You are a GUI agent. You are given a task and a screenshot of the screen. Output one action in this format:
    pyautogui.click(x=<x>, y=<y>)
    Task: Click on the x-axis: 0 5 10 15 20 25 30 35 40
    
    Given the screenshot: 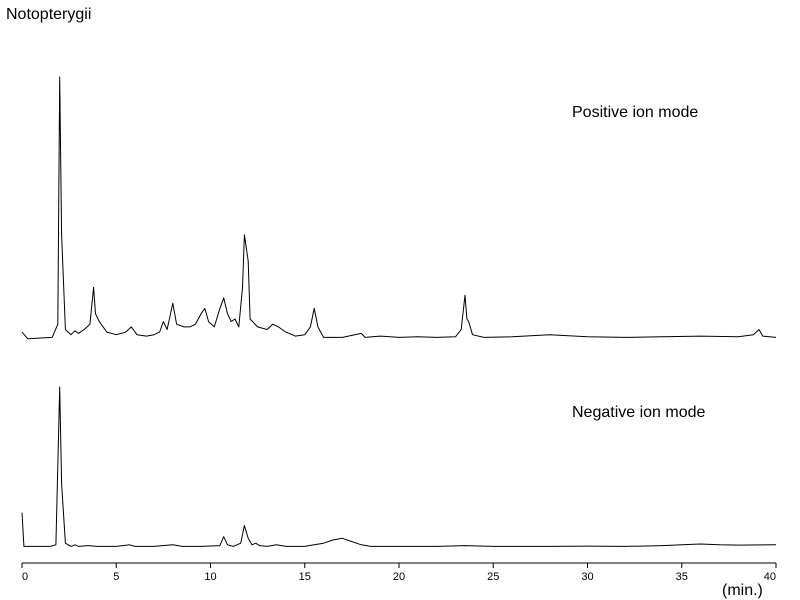 What is the action you would take?
    pyautogui.click(x=399, y=572)
    